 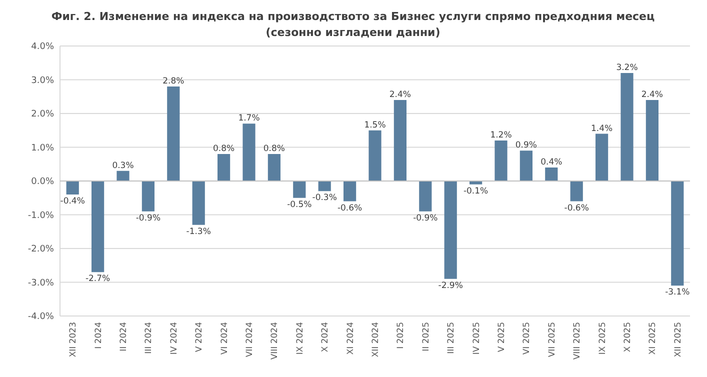 I want to click on data-label: -0.4%, so click(x=72, y=201).